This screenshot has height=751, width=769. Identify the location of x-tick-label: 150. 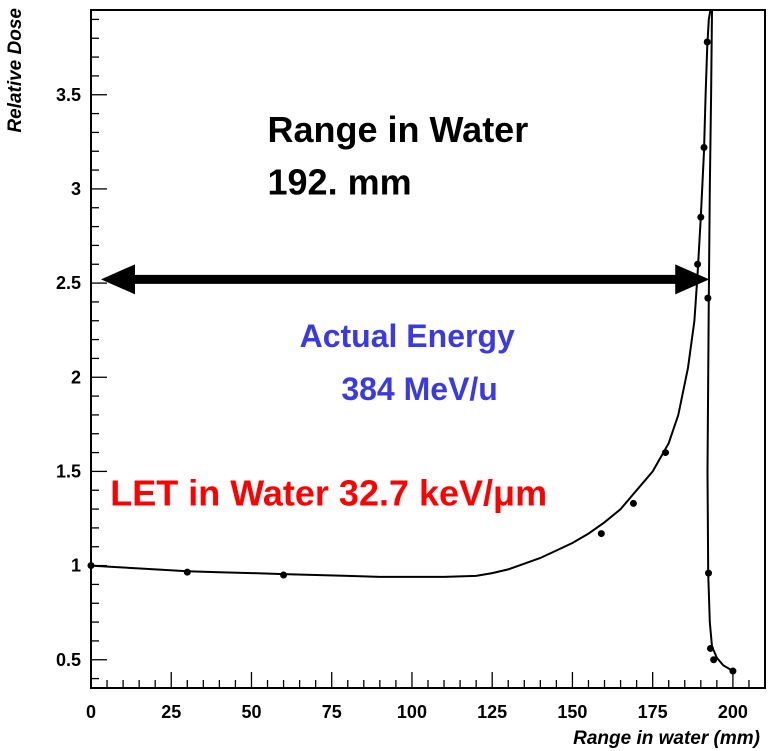
(572, 712).